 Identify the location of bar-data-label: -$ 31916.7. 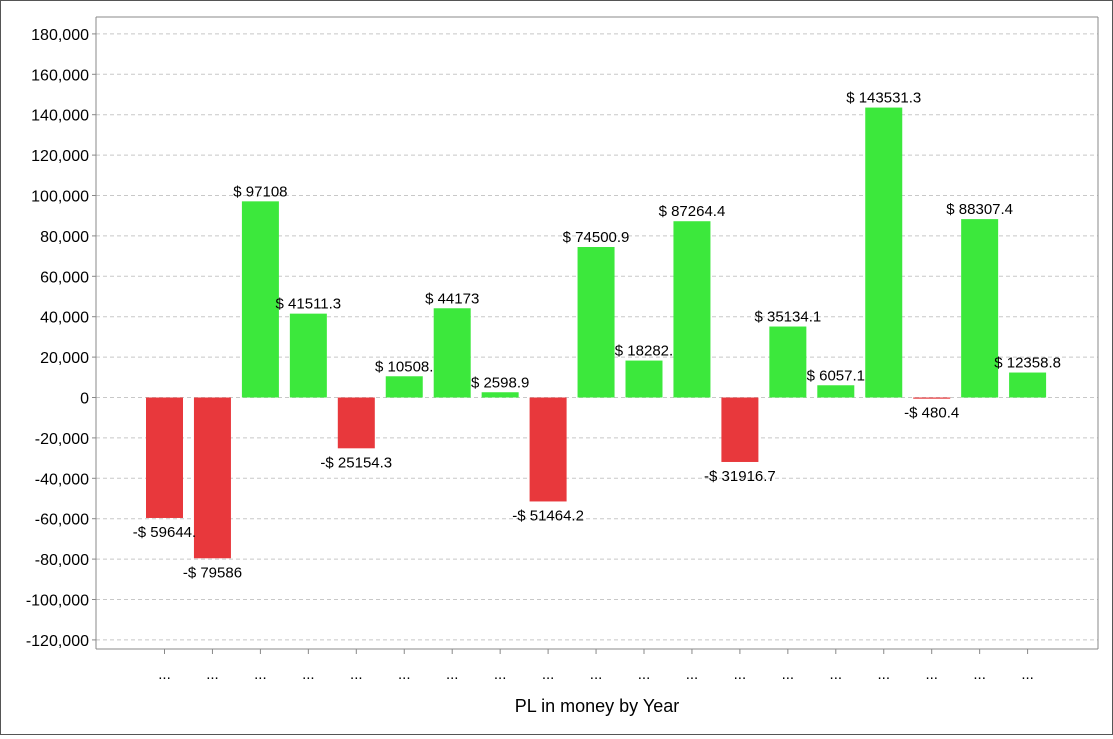
(740, 476).